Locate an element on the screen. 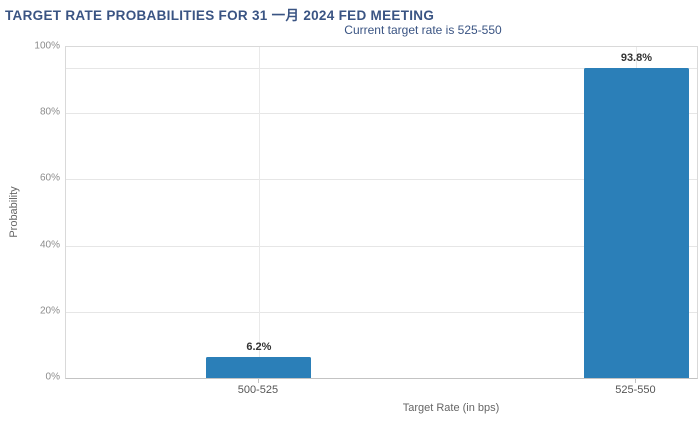  y-tick-label: 0% is located at coordinates (52, 377).